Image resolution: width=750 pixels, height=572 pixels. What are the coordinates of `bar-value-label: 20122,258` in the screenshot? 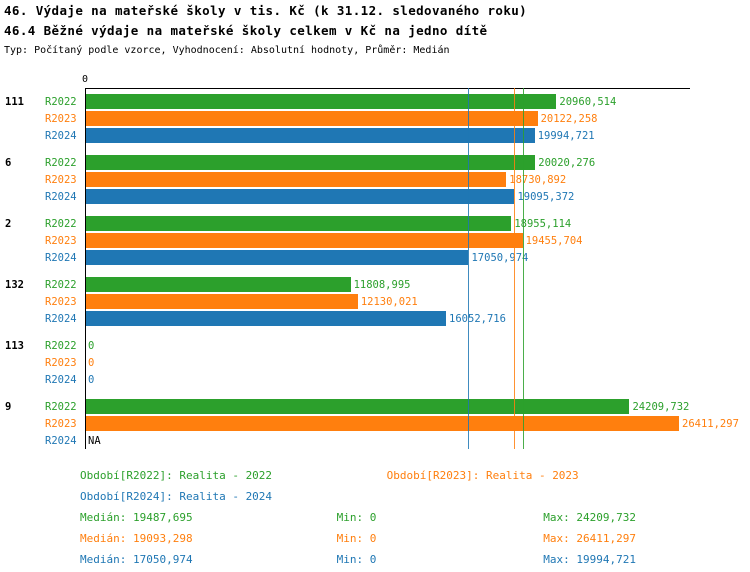 It's located at (569, 118).